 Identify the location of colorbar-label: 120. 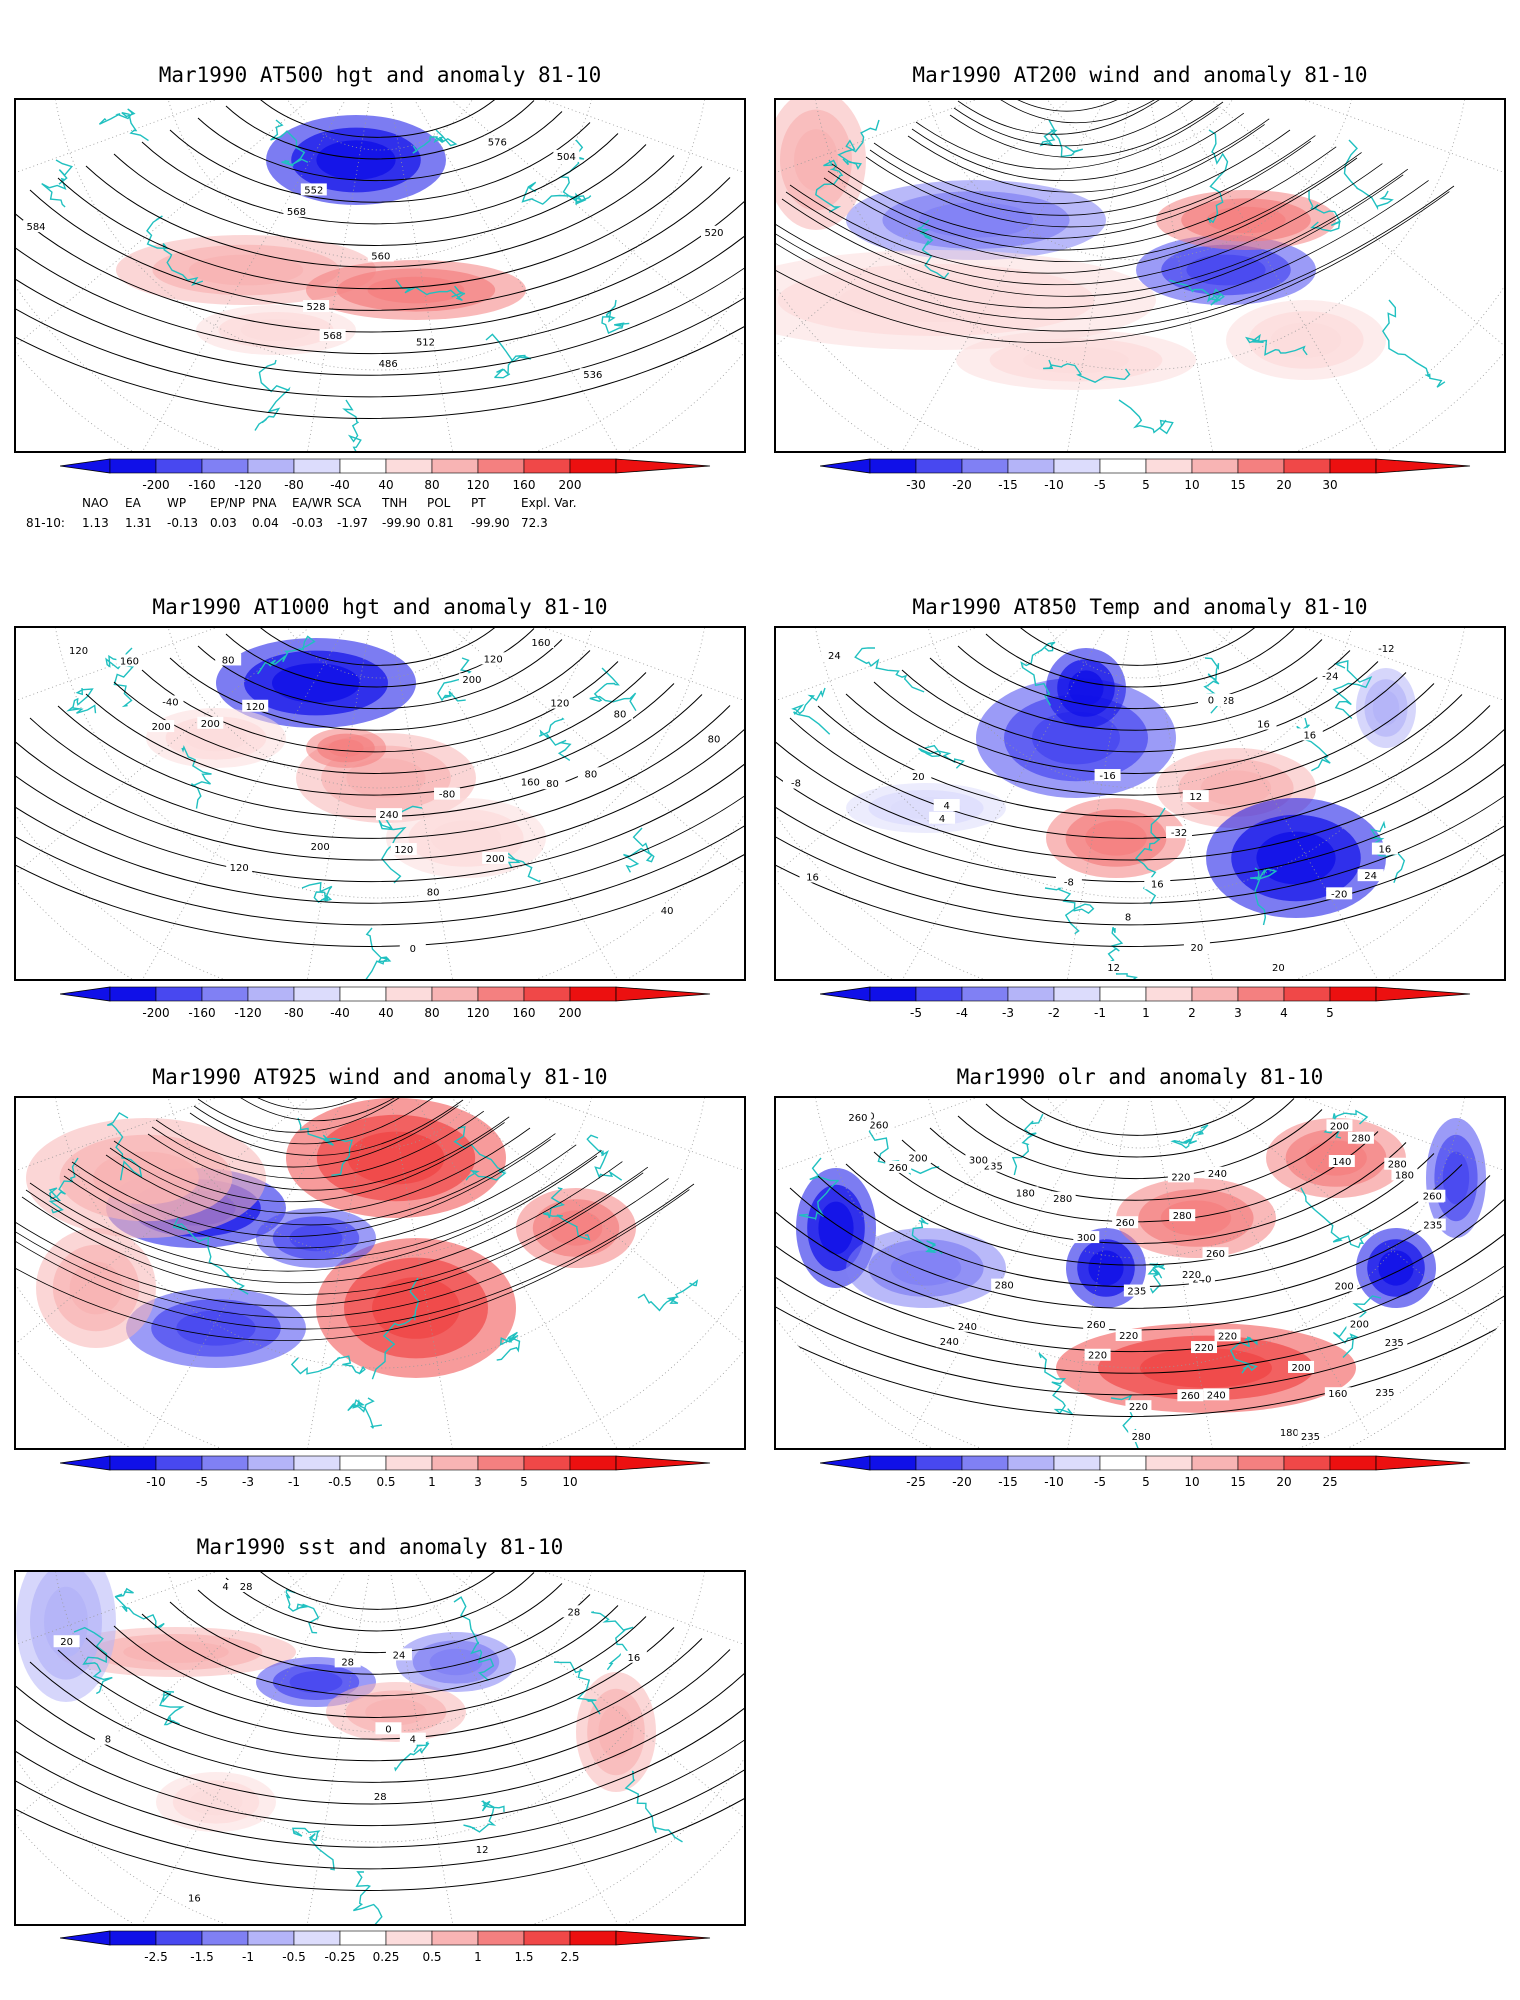
(478, 485).